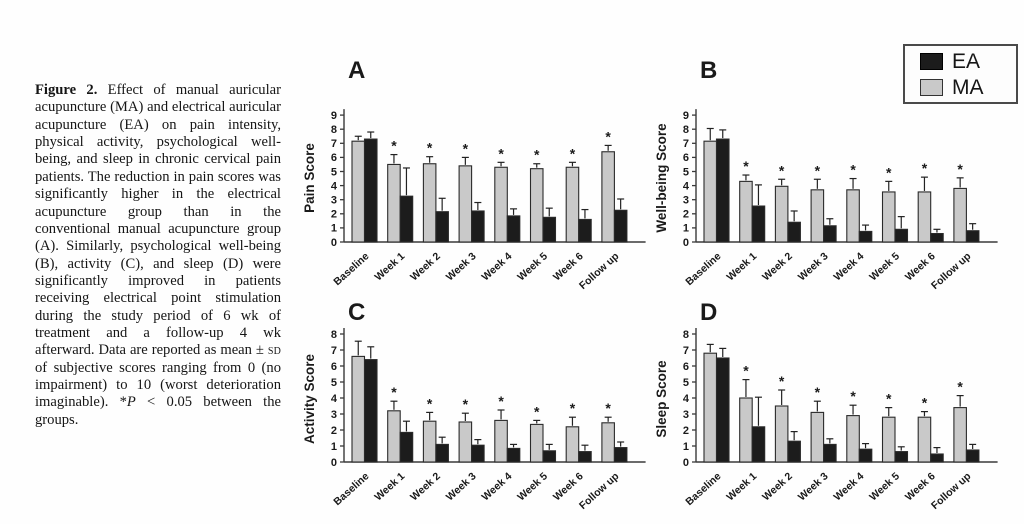 The height and width of the screenshot is (524, 1024). What do you see at coordinates (708, 70) in the screenshot?
I see `panel-letter-b: B` at bounding box center [708, 70].